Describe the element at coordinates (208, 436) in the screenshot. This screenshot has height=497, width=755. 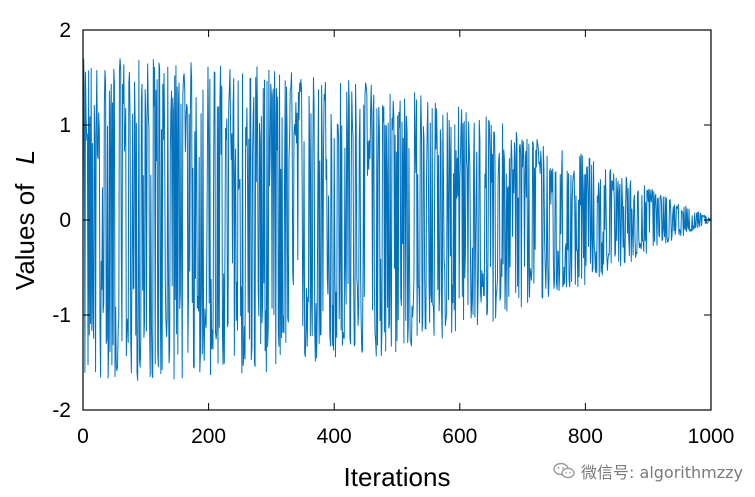
I see `x-tick-label: 200` at that location.